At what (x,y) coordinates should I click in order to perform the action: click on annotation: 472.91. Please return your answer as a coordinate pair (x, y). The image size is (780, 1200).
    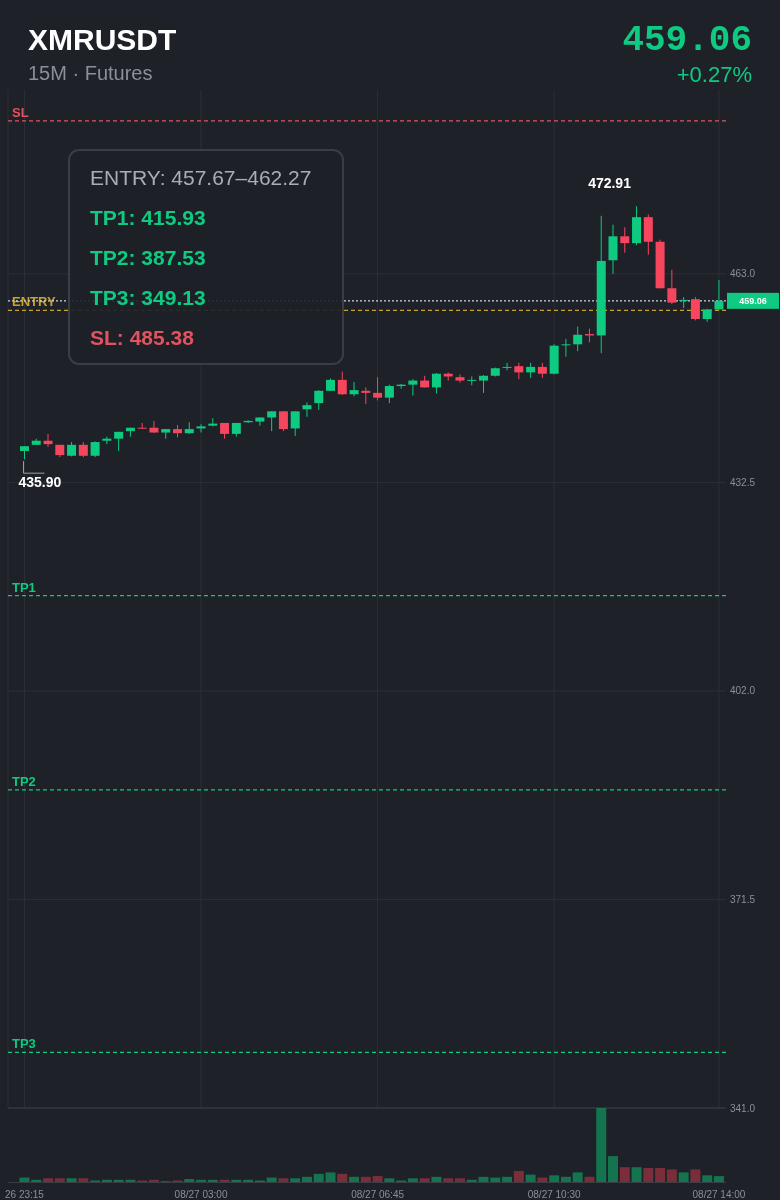
    Looking at the image, I should click on (610, 183).